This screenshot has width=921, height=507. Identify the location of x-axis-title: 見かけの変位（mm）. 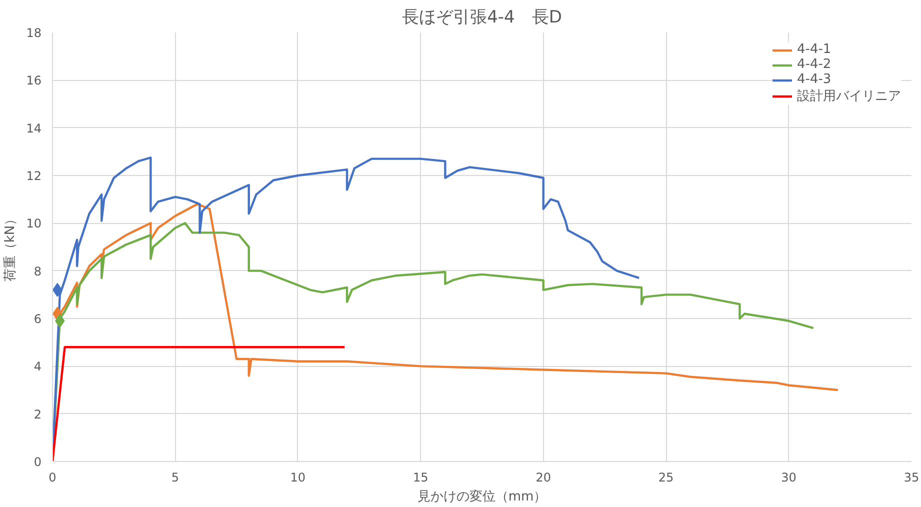
(482, 496).